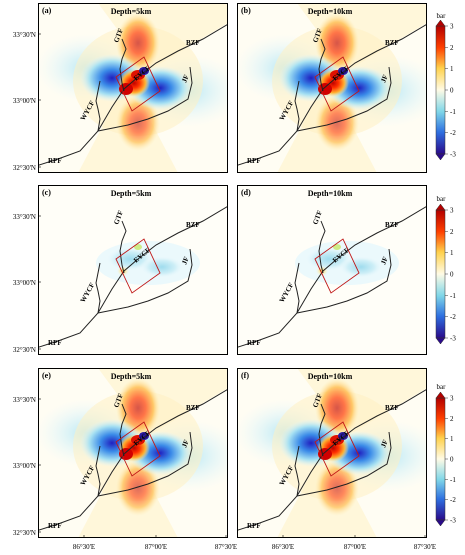  I want to click on panel-letter: (c), so click(46, 192).